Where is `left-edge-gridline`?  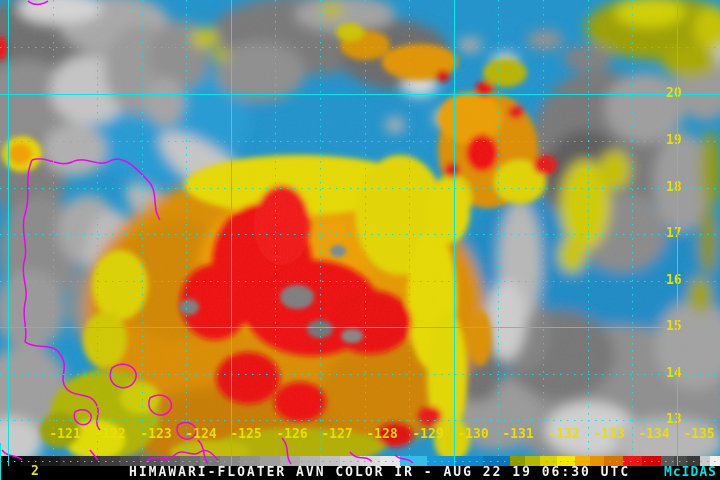
left-edge-gridline is located at coordinates (0, 461).